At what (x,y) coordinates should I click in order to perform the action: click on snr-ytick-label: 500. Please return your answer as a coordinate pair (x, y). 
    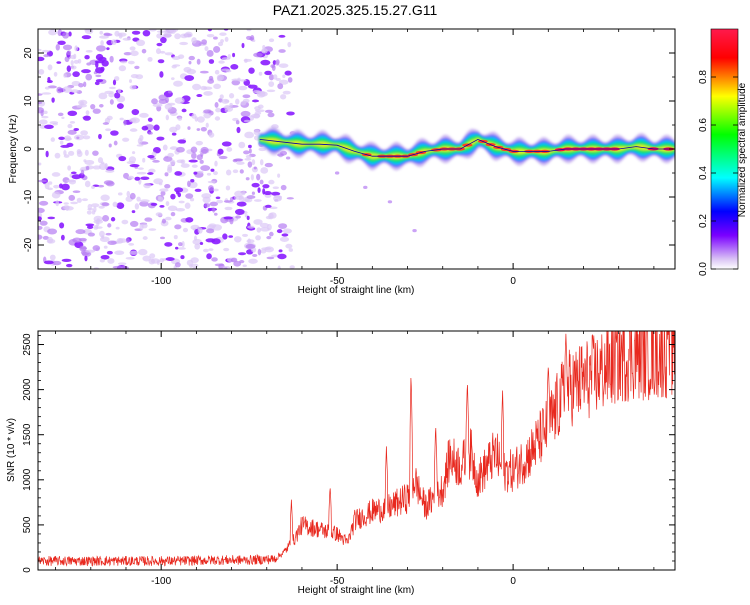
    Looking at the image, I should click on (27, 524).